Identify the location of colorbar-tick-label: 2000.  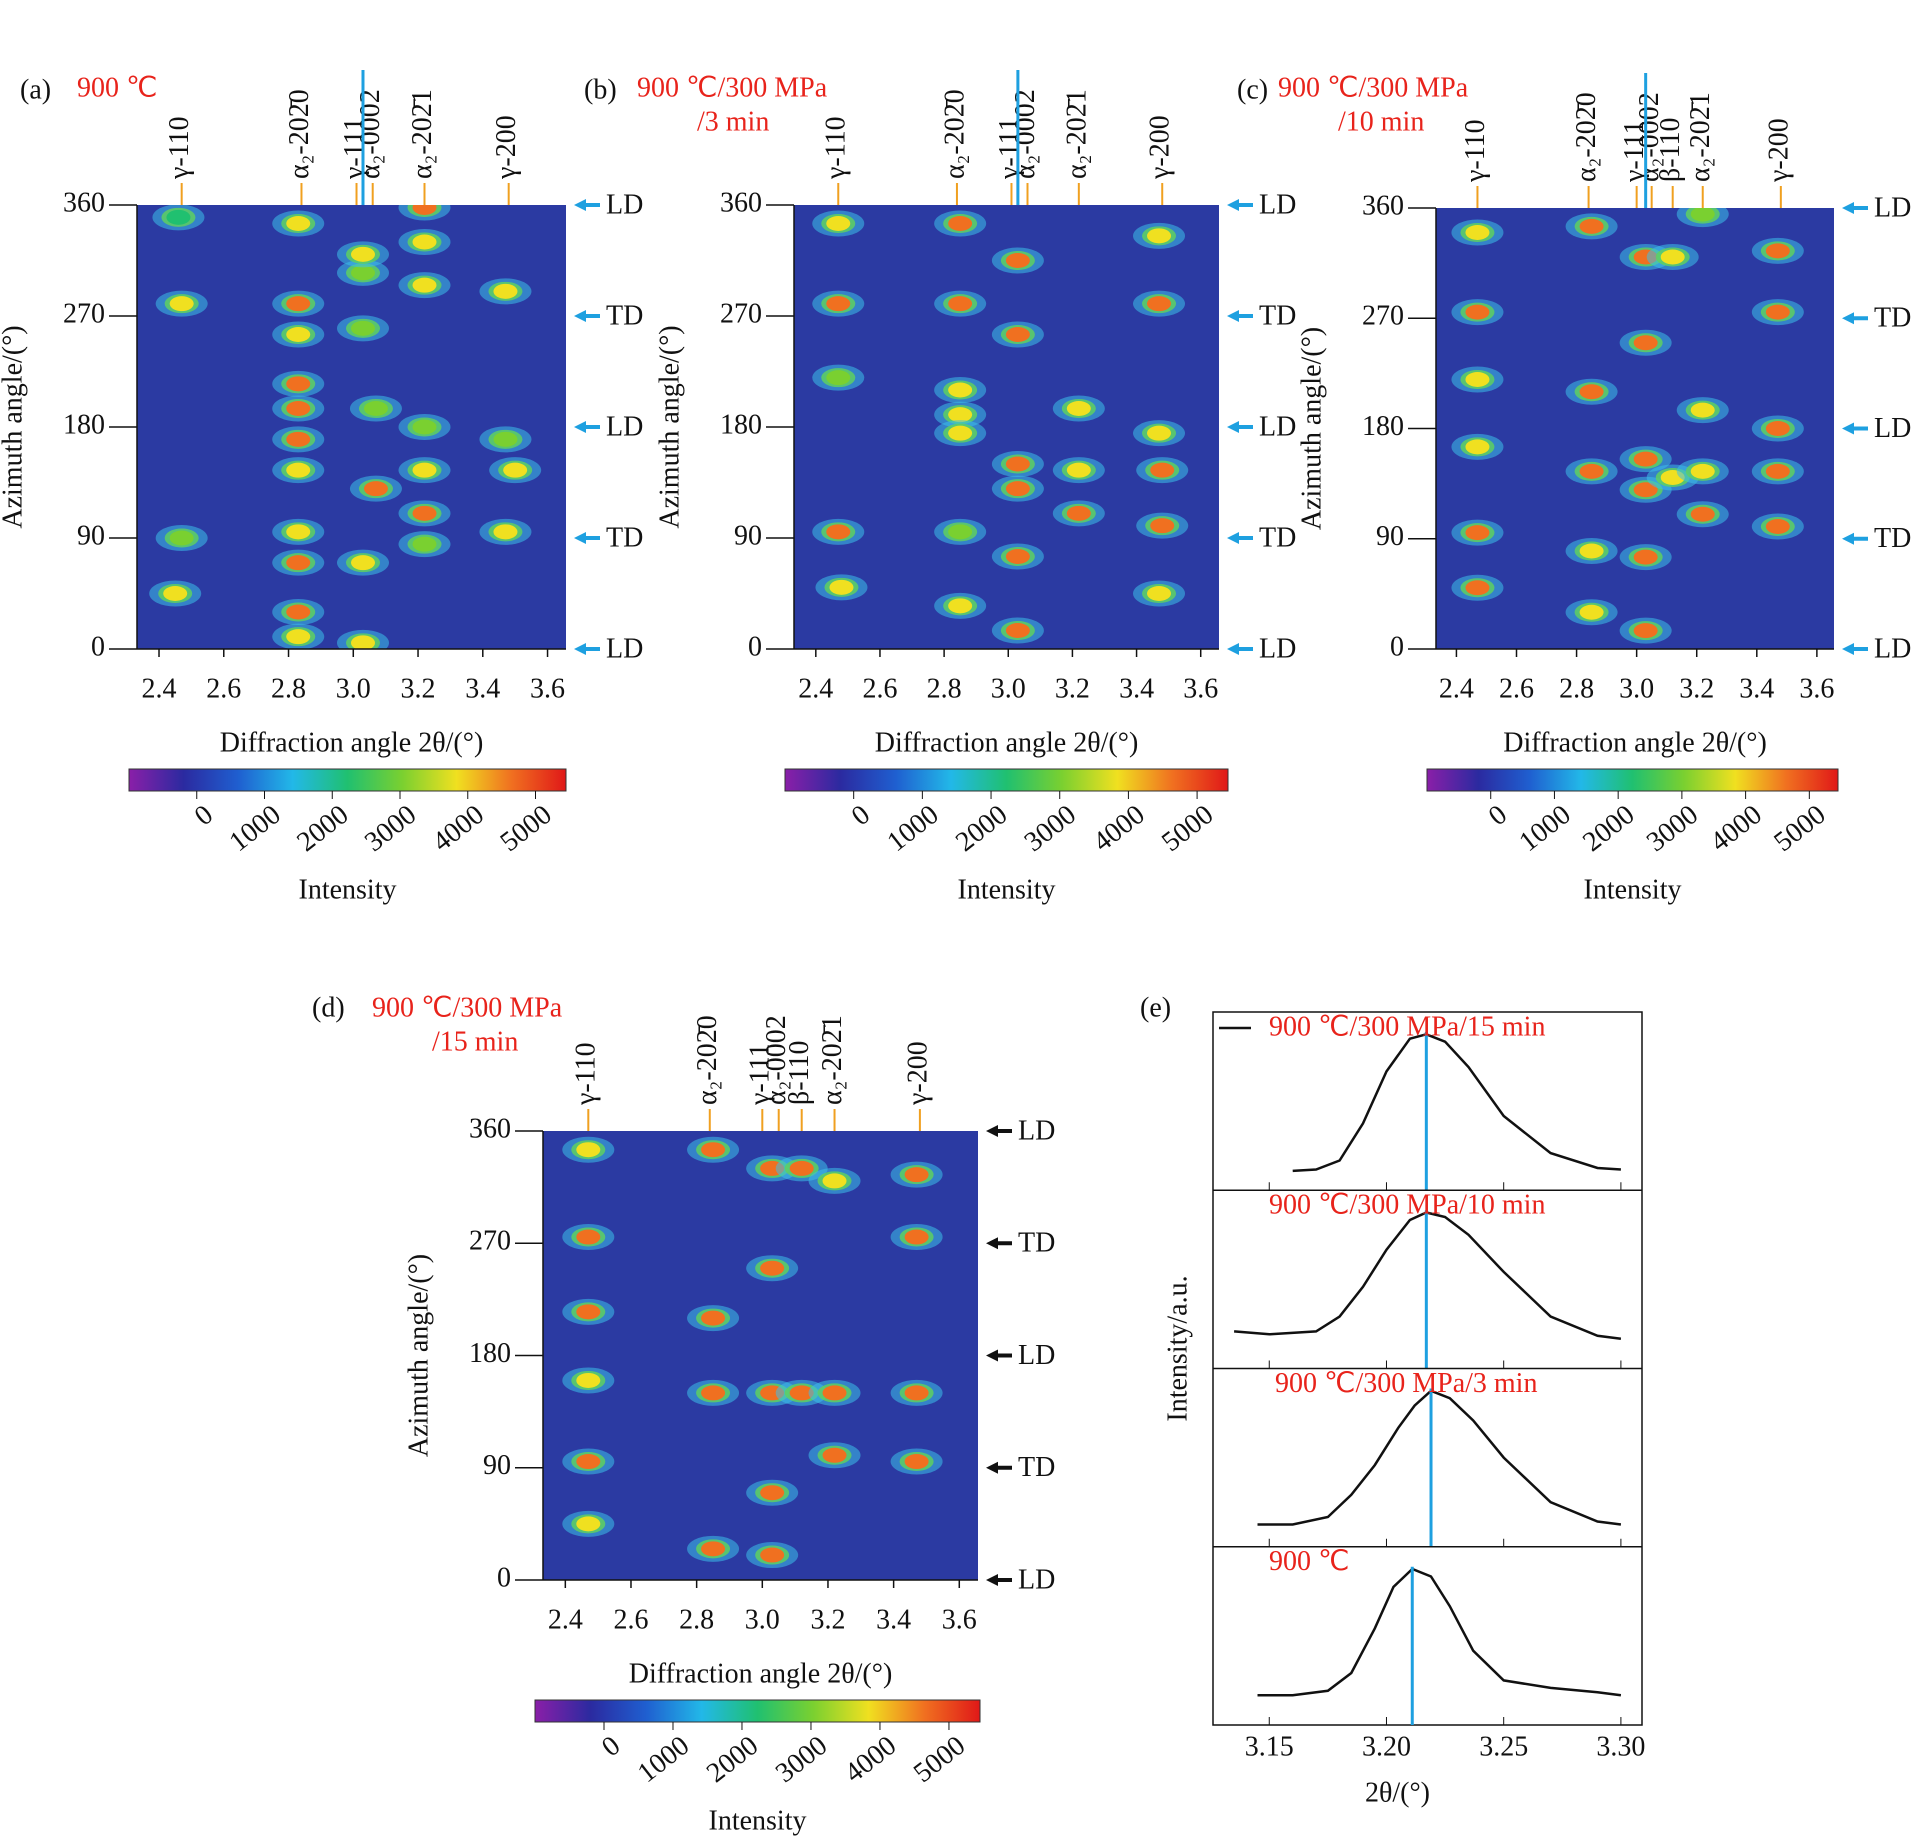
(981, 828).